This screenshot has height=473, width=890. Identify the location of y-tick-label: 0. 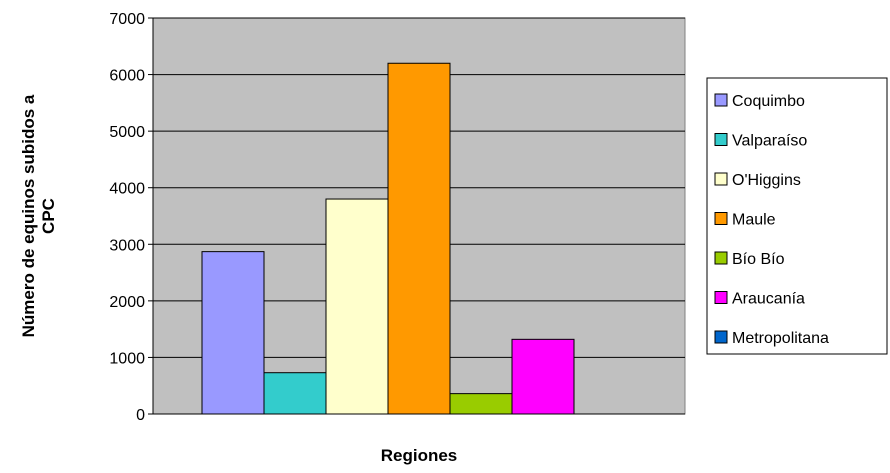
(140, 415).